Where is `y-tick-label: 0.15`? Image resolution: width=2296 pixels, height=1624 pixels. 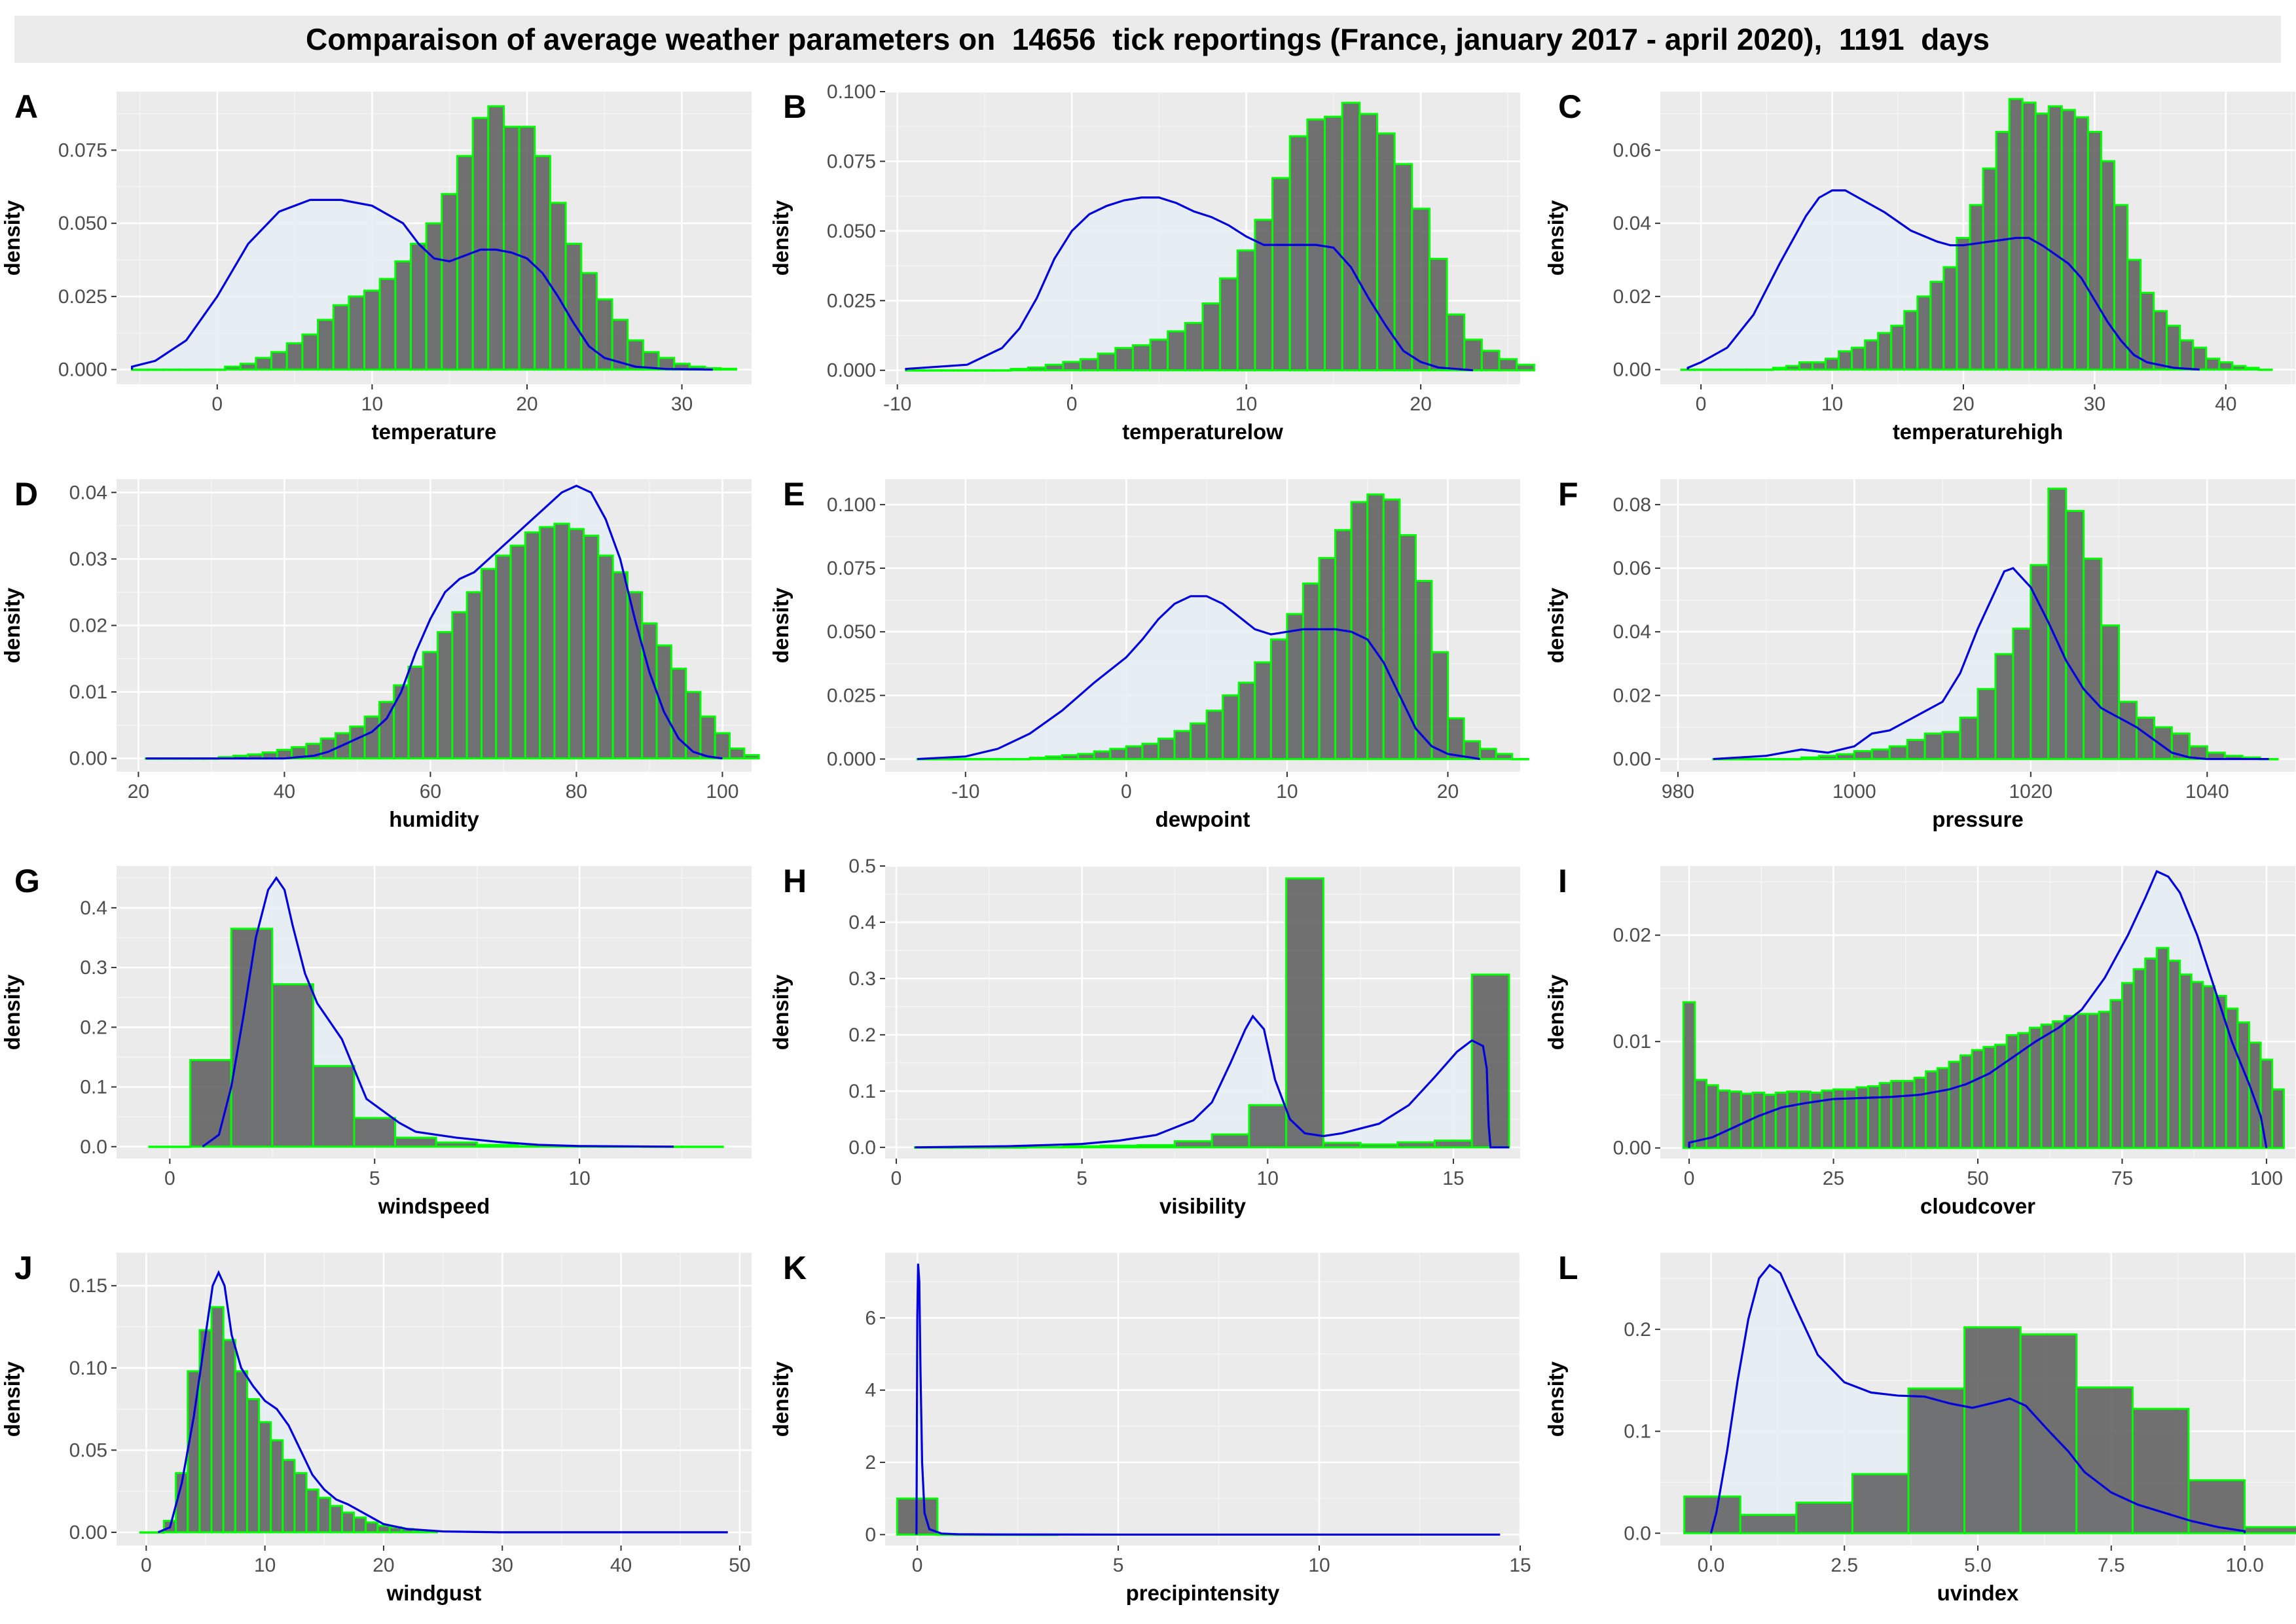 y-tick-label: 0.15 is located at coordinates (88, 1286).